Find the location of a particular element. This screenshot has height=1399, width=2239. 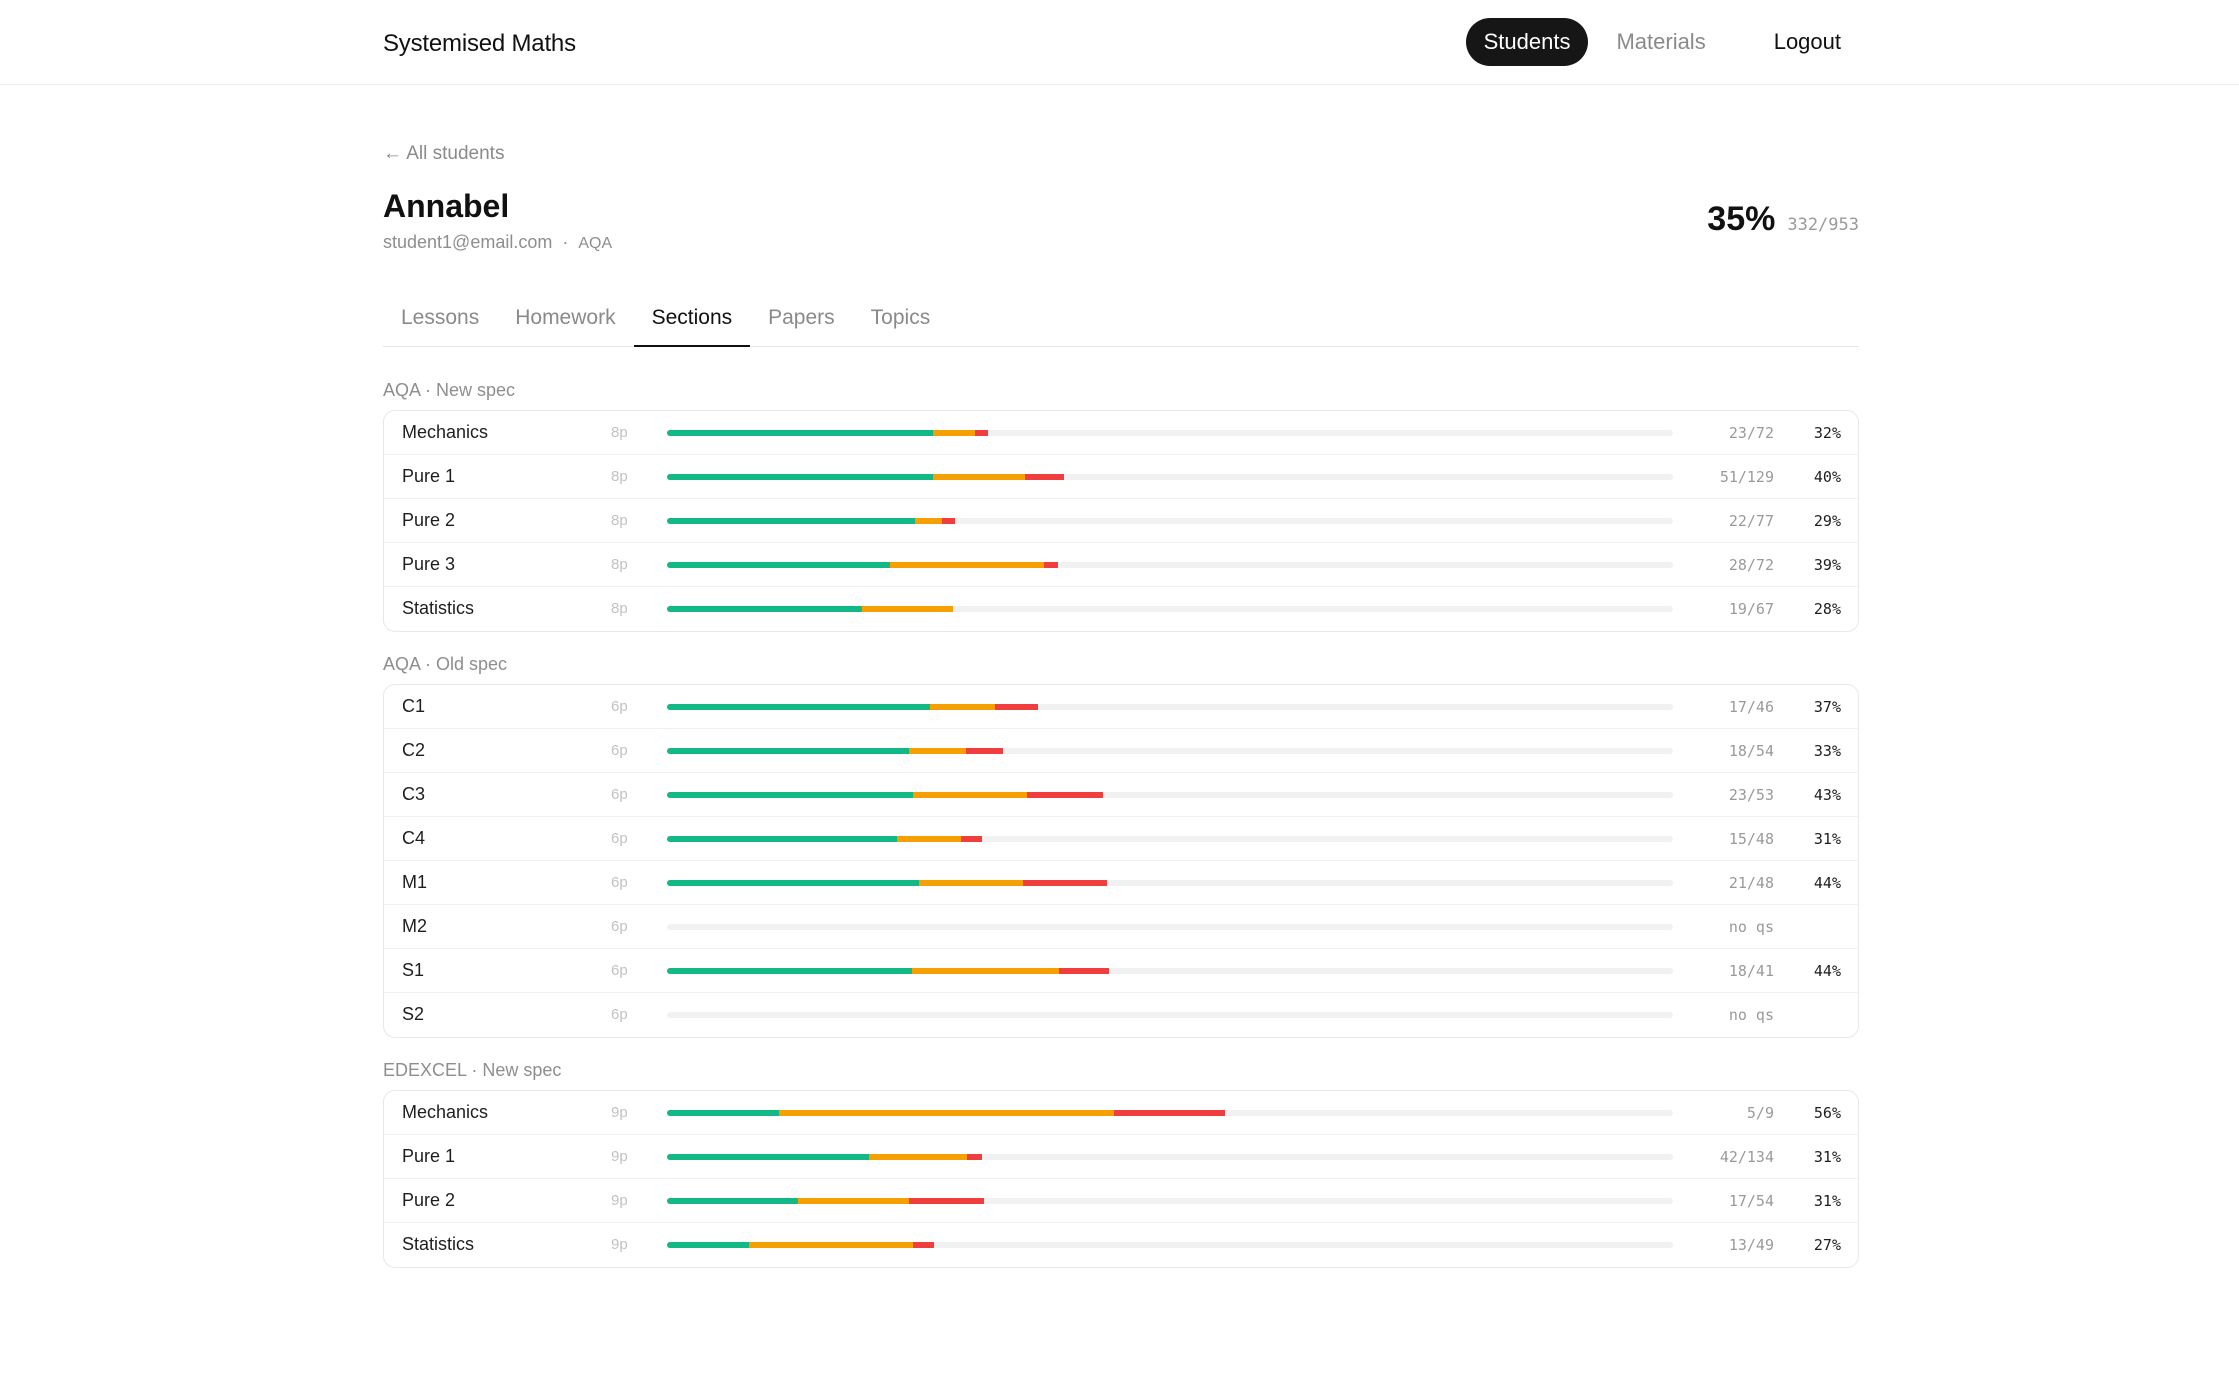

overall-score: 35% 332/953 is located at coordinates (1783, 219).